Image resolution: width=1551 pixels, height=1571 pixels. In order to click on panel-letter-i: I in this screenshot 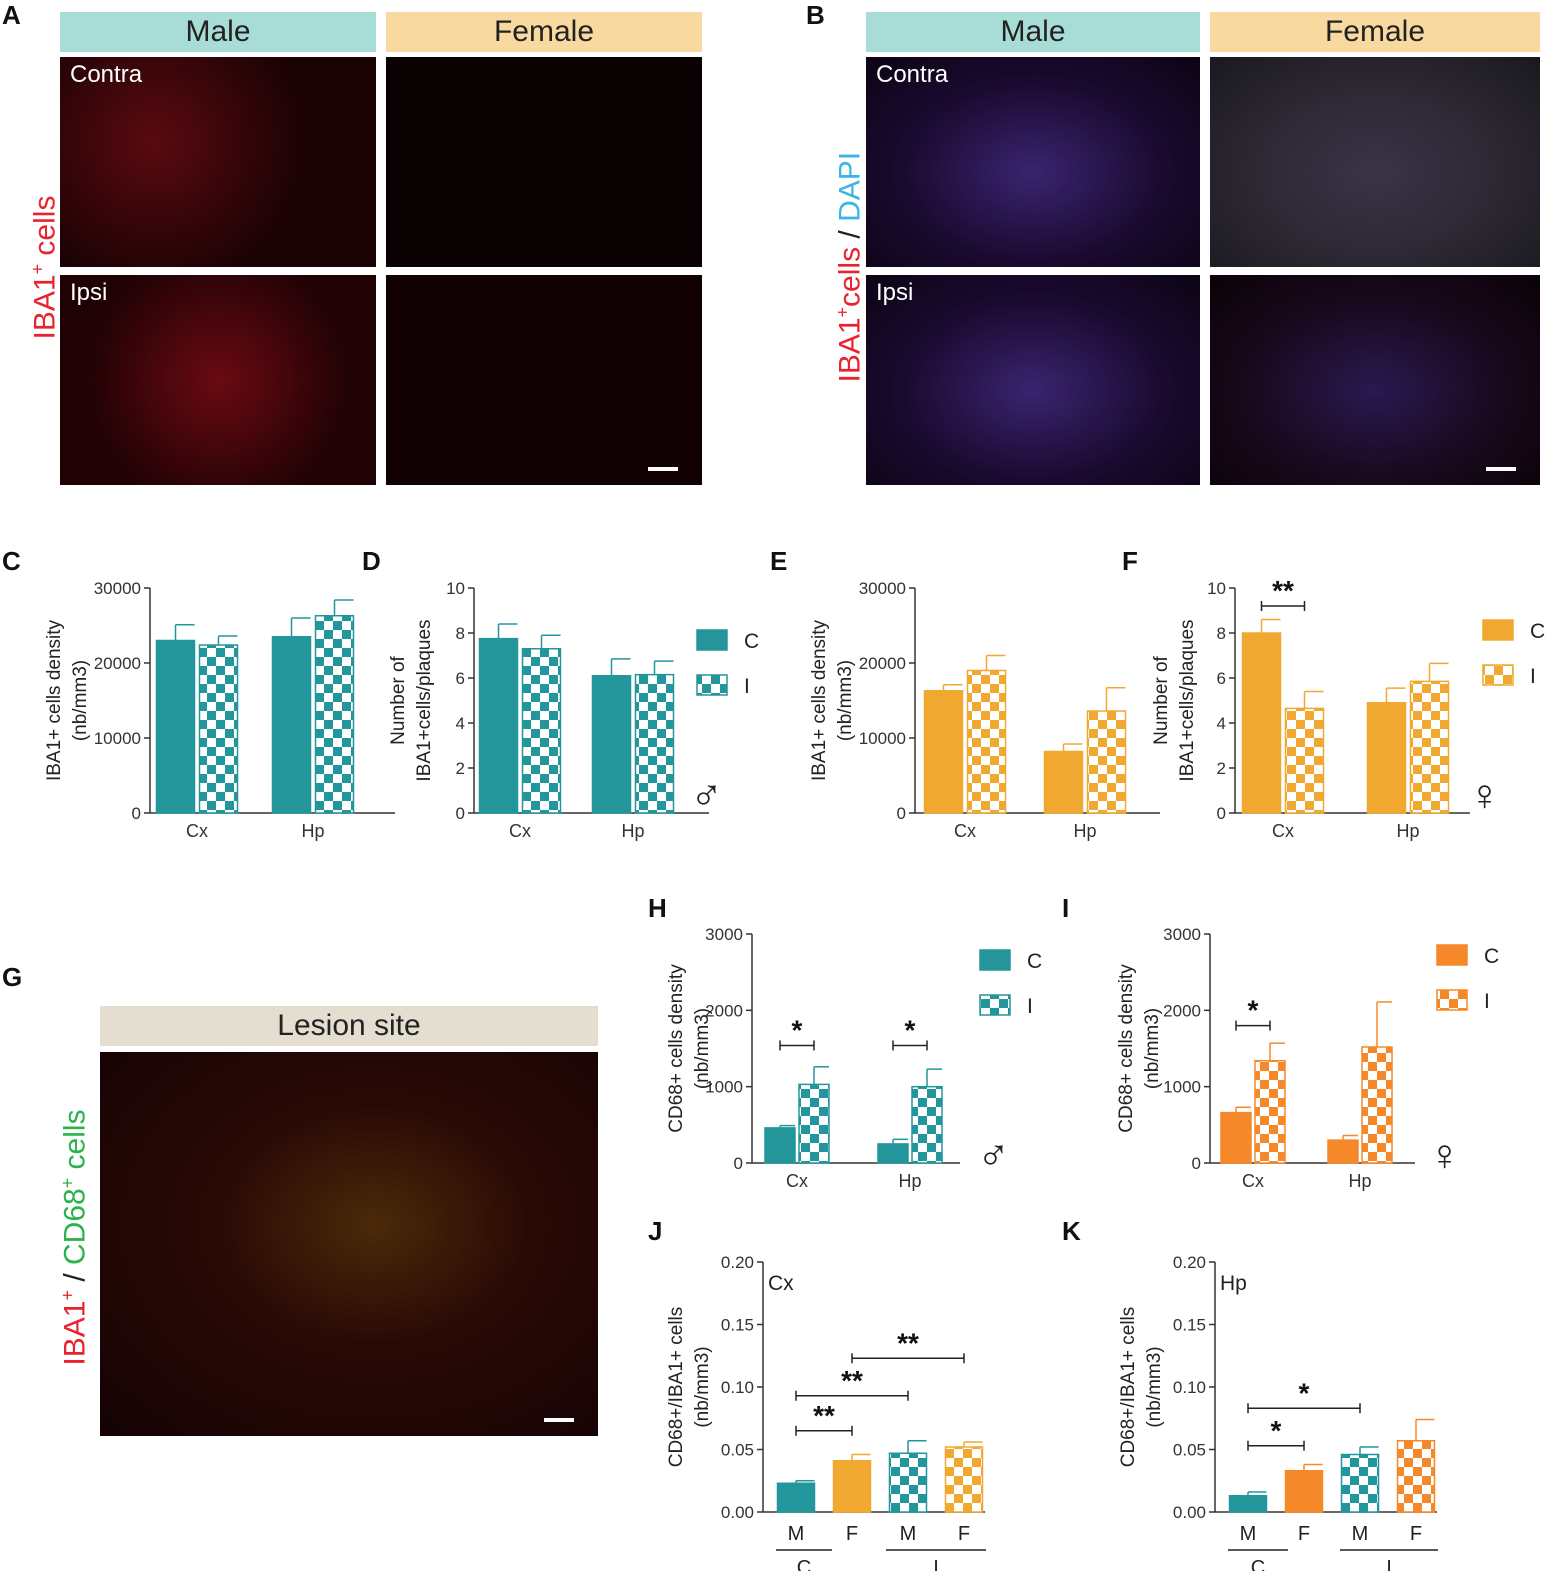, I will do `click(1065, 908)`.